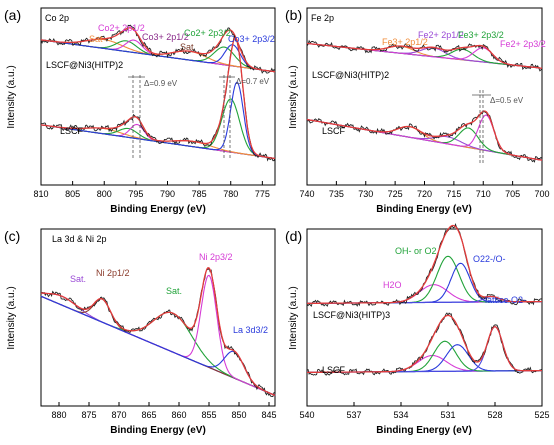 This screenshot has height=445, width=554. What do you see at coordinates (72, 194) in the screenshot?
I see `x-tick-label: 805` at bounding box center [72, 194].